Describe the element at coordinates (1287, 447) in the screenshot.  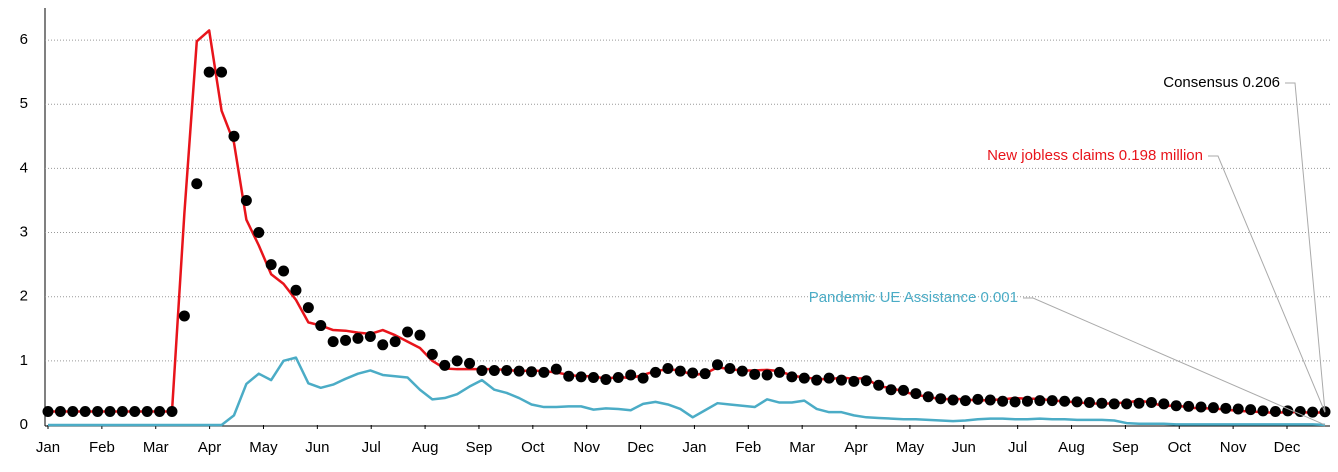
I see `x-tick-label: Dec` at that location.